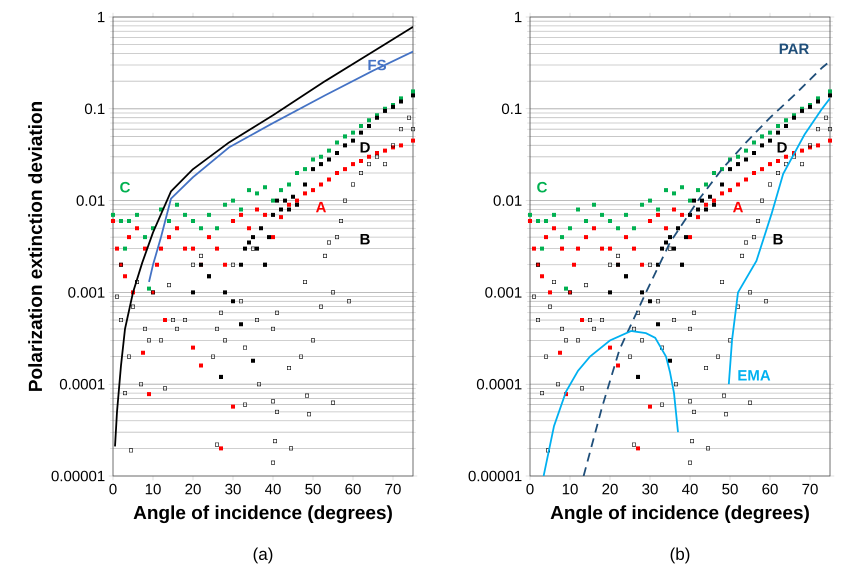  What do you see at coordinates (263, 556) in the screenshot?
I see `text: (a)` at bounding box center [263, 556].